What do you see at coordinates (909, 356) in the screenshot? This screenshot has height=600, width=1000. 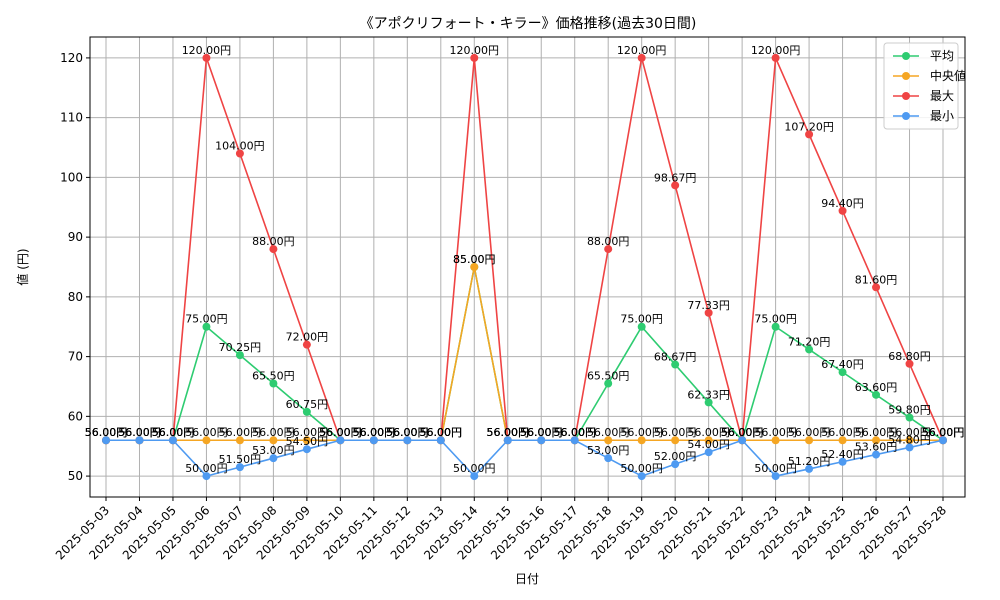 I see `data-label: 68.80円` at bounding box center [909, 356].